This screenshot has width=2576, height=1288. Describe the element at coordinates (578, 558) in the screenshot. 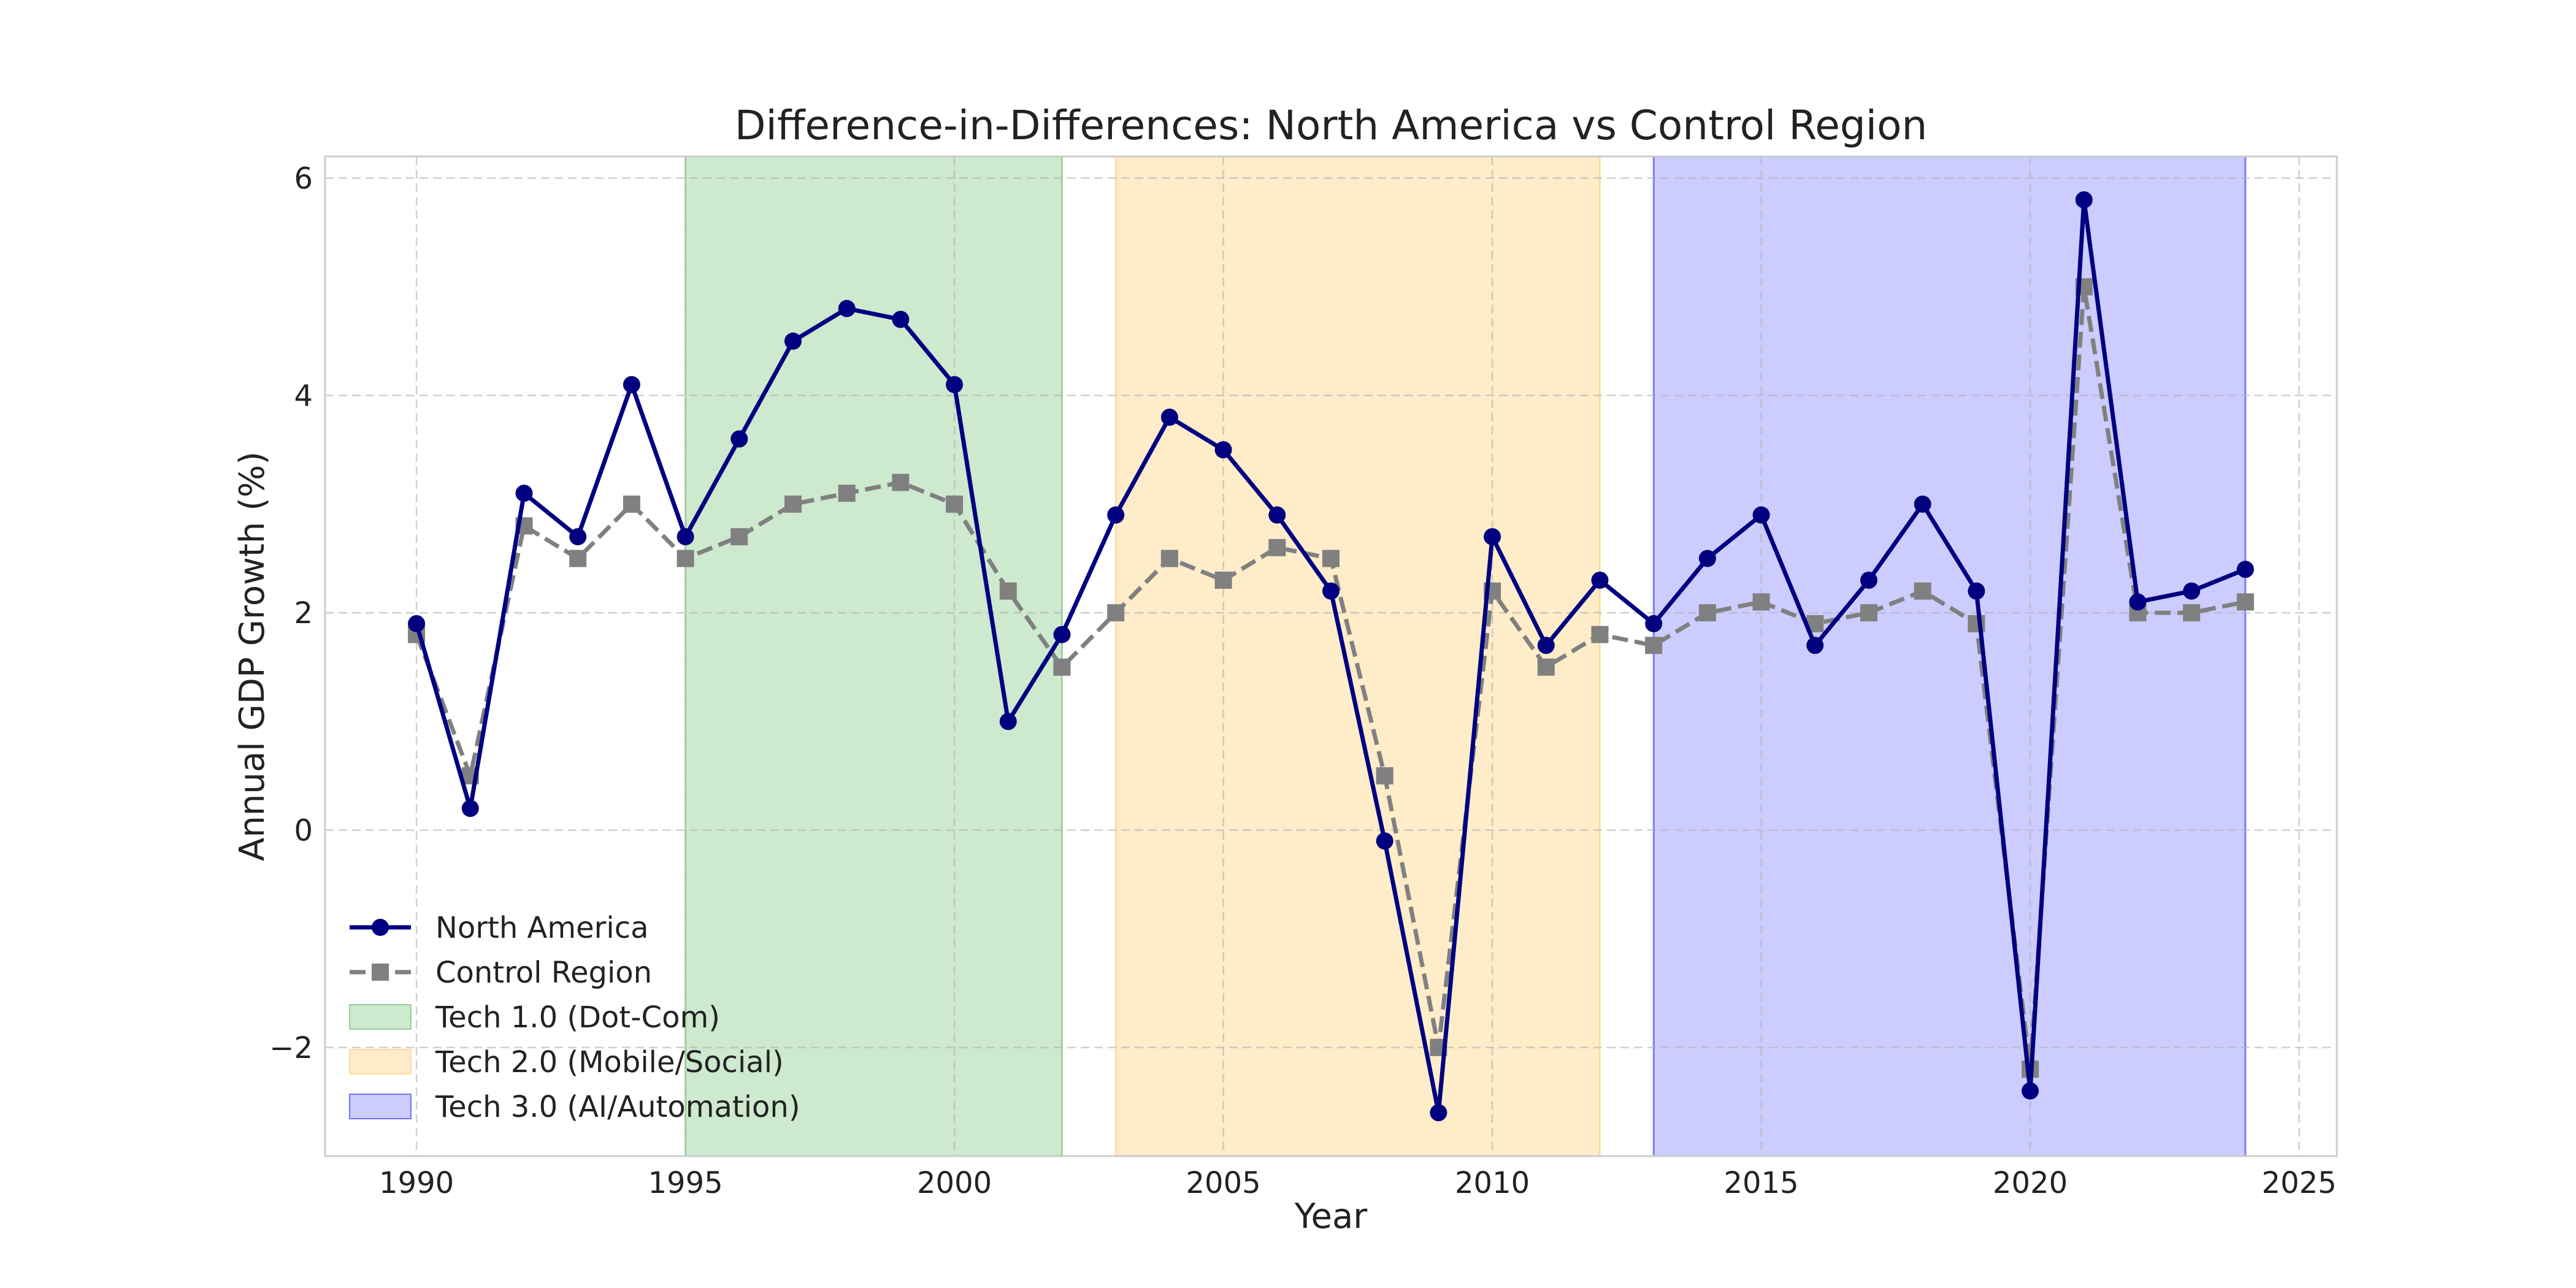

I see `control-region-point-1993` at that location.